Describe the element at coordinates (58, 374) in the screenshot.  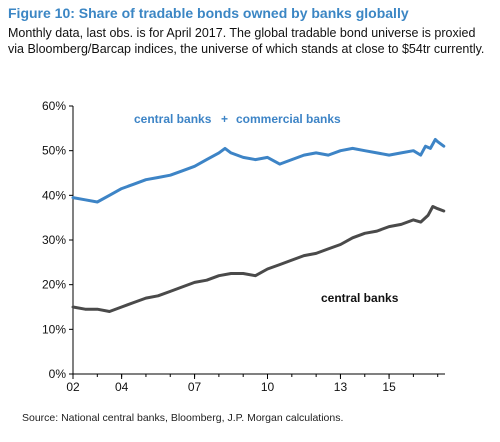
I see `y-tick-label: 0%` at that location.